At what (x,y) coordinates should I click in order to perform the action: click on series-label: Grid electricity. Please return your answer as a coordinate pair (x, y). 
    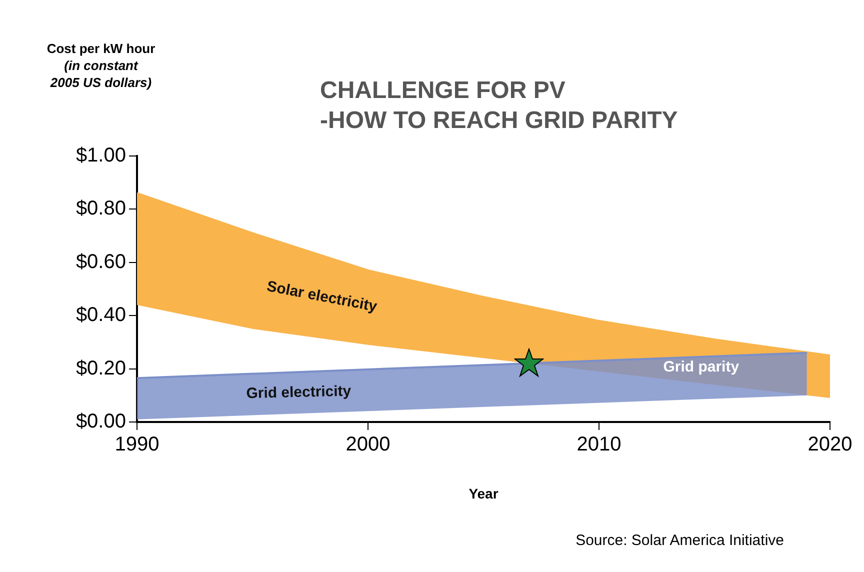
    Looking at the image, I should click on (299, 392).